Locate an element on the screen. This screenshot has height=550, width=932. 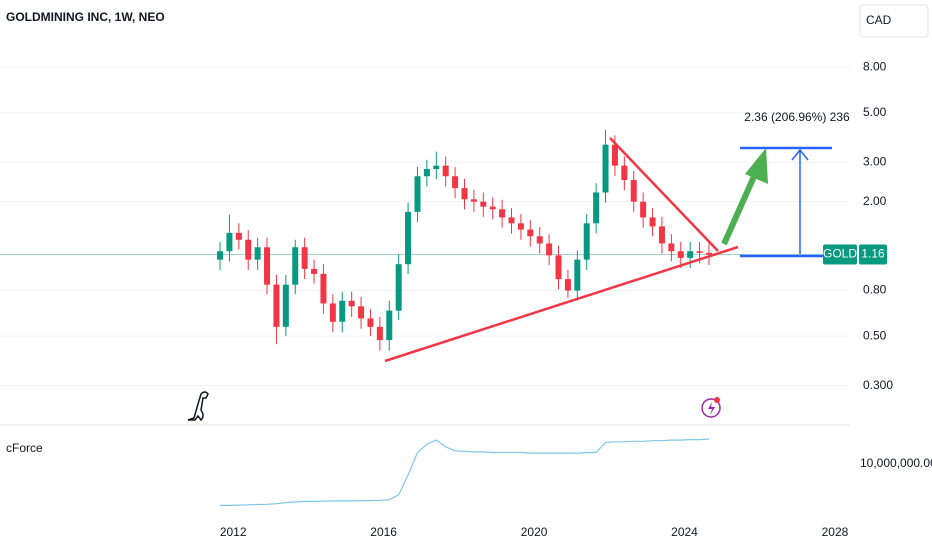
x-tick-label: 2028 is located at coordinates (835, 532).